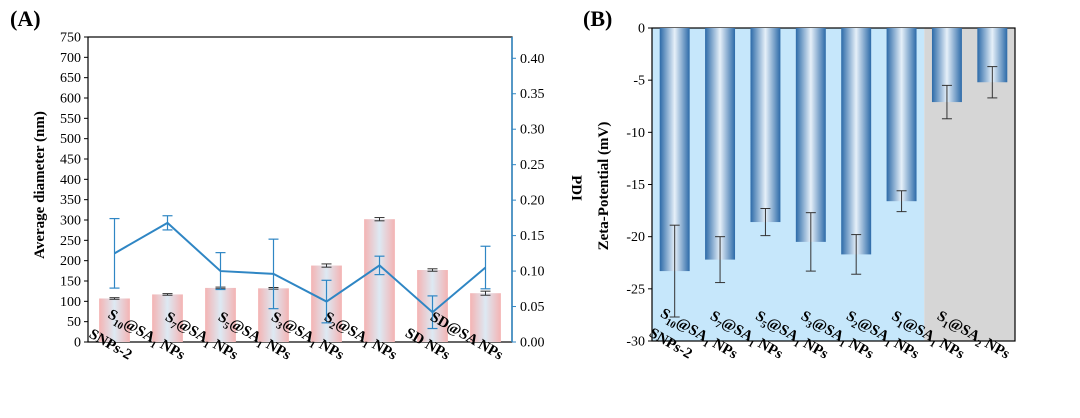 The image size is (1080, 418). I want to click on panel-a-y2tick-label: 0.15, so click(532, 236).